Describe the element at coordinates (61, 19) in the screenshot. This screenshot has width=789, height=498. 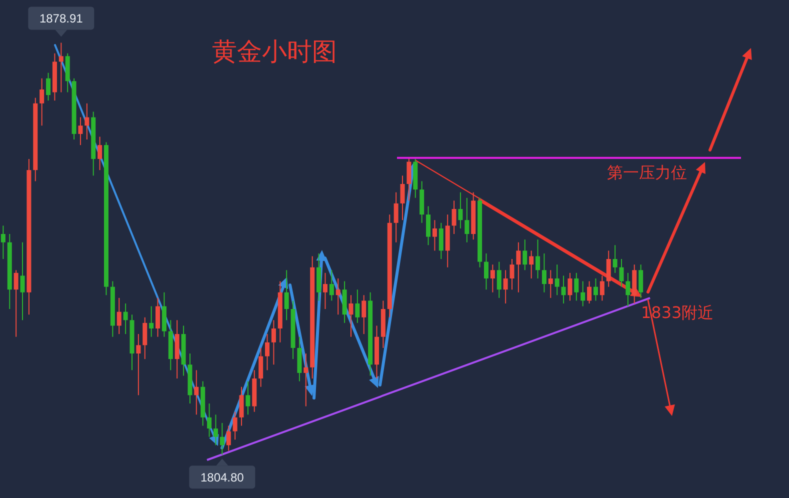
I see `annotation: 1878.91` at that location.